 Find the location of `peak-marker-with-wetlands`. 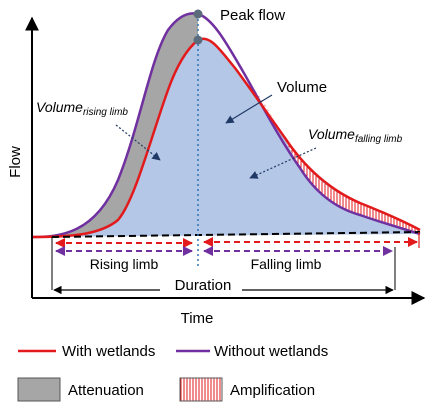

peak-marker-with-wetlands is located at coordinates (198, 40).